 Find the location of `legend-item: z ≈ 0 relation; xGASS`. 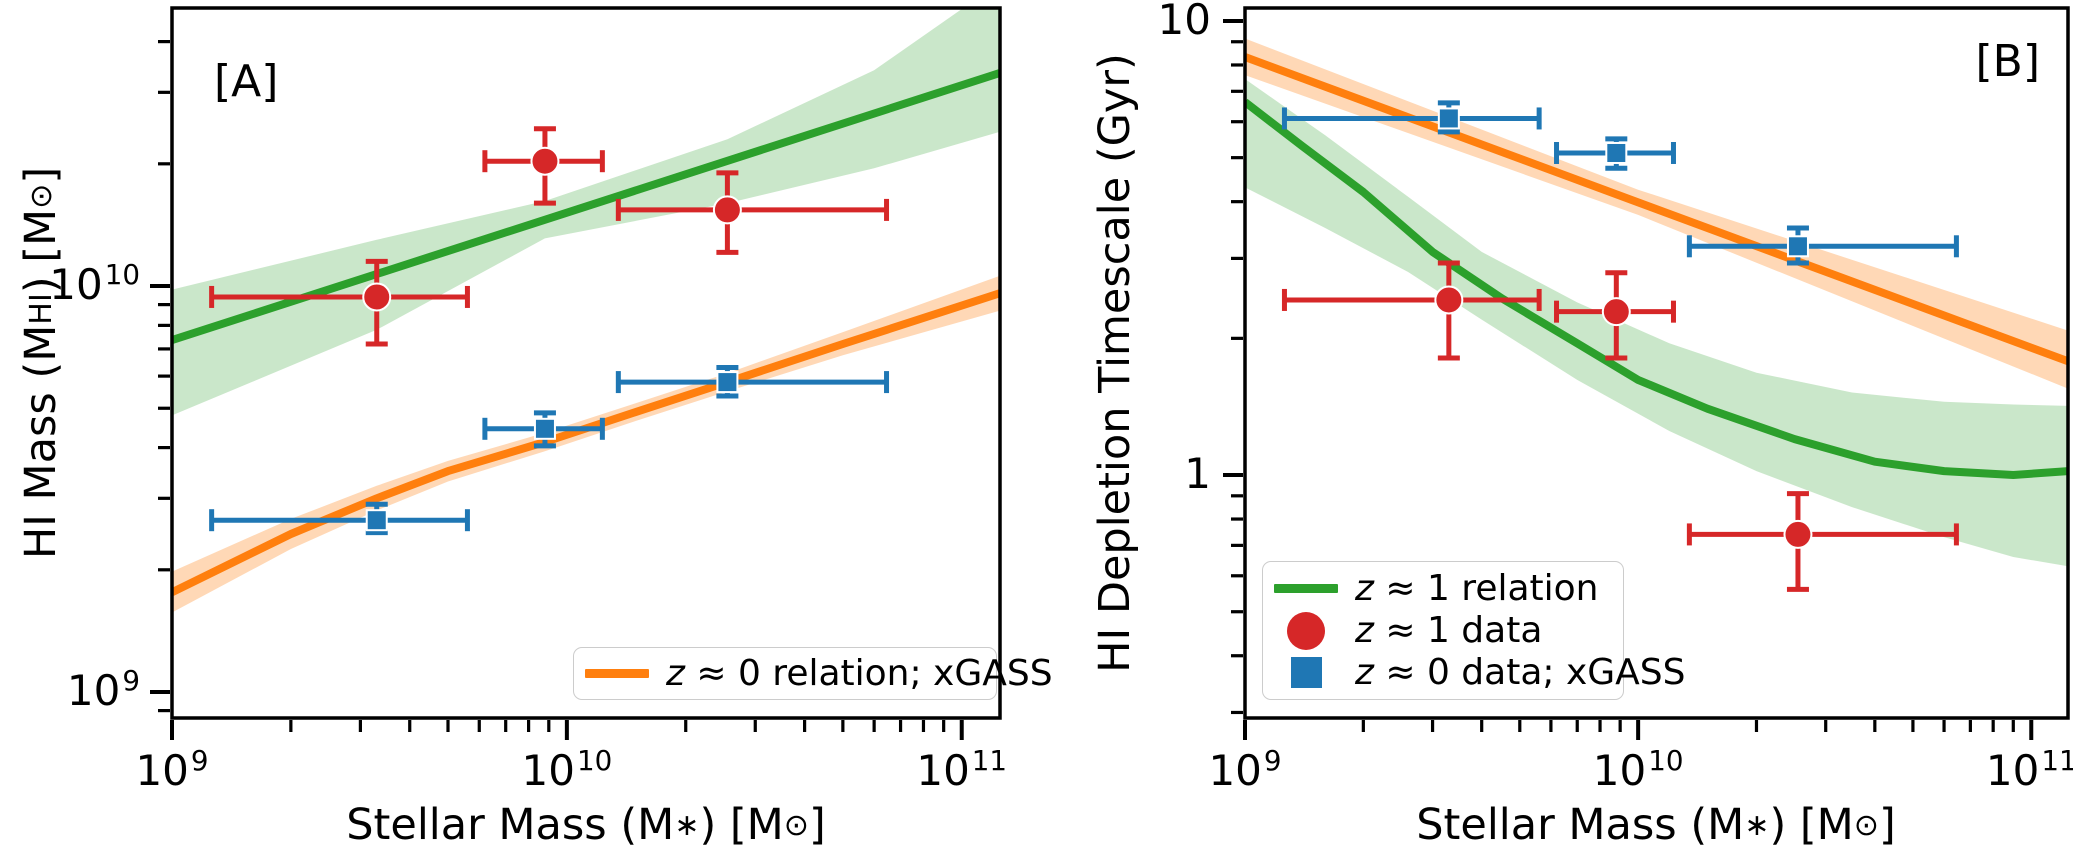

legend-item: z ≈ 0 relation; xGASS is located at coordinates (813, 674).